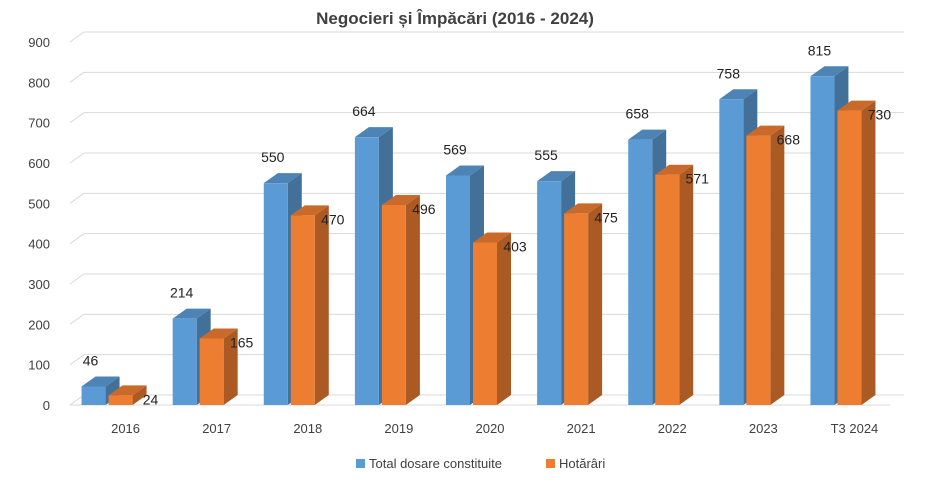 The width and height of the screenshot is (940, 500). I want to click on x-tick-label: 2022, so click(672, 428).